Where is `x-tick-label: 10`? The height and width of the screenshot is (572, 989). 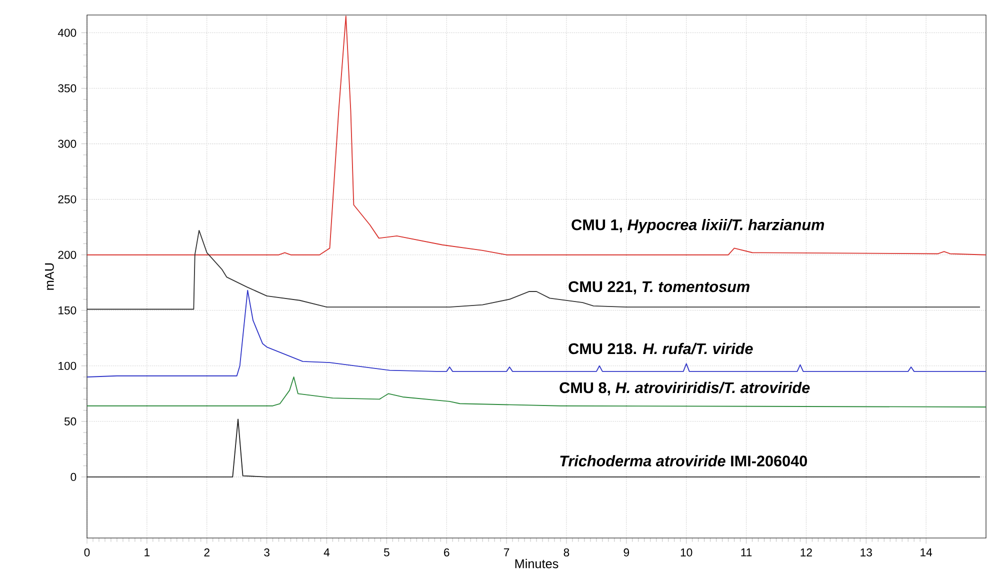
x-tick-label: 10 is located at coordinates (686, 552).